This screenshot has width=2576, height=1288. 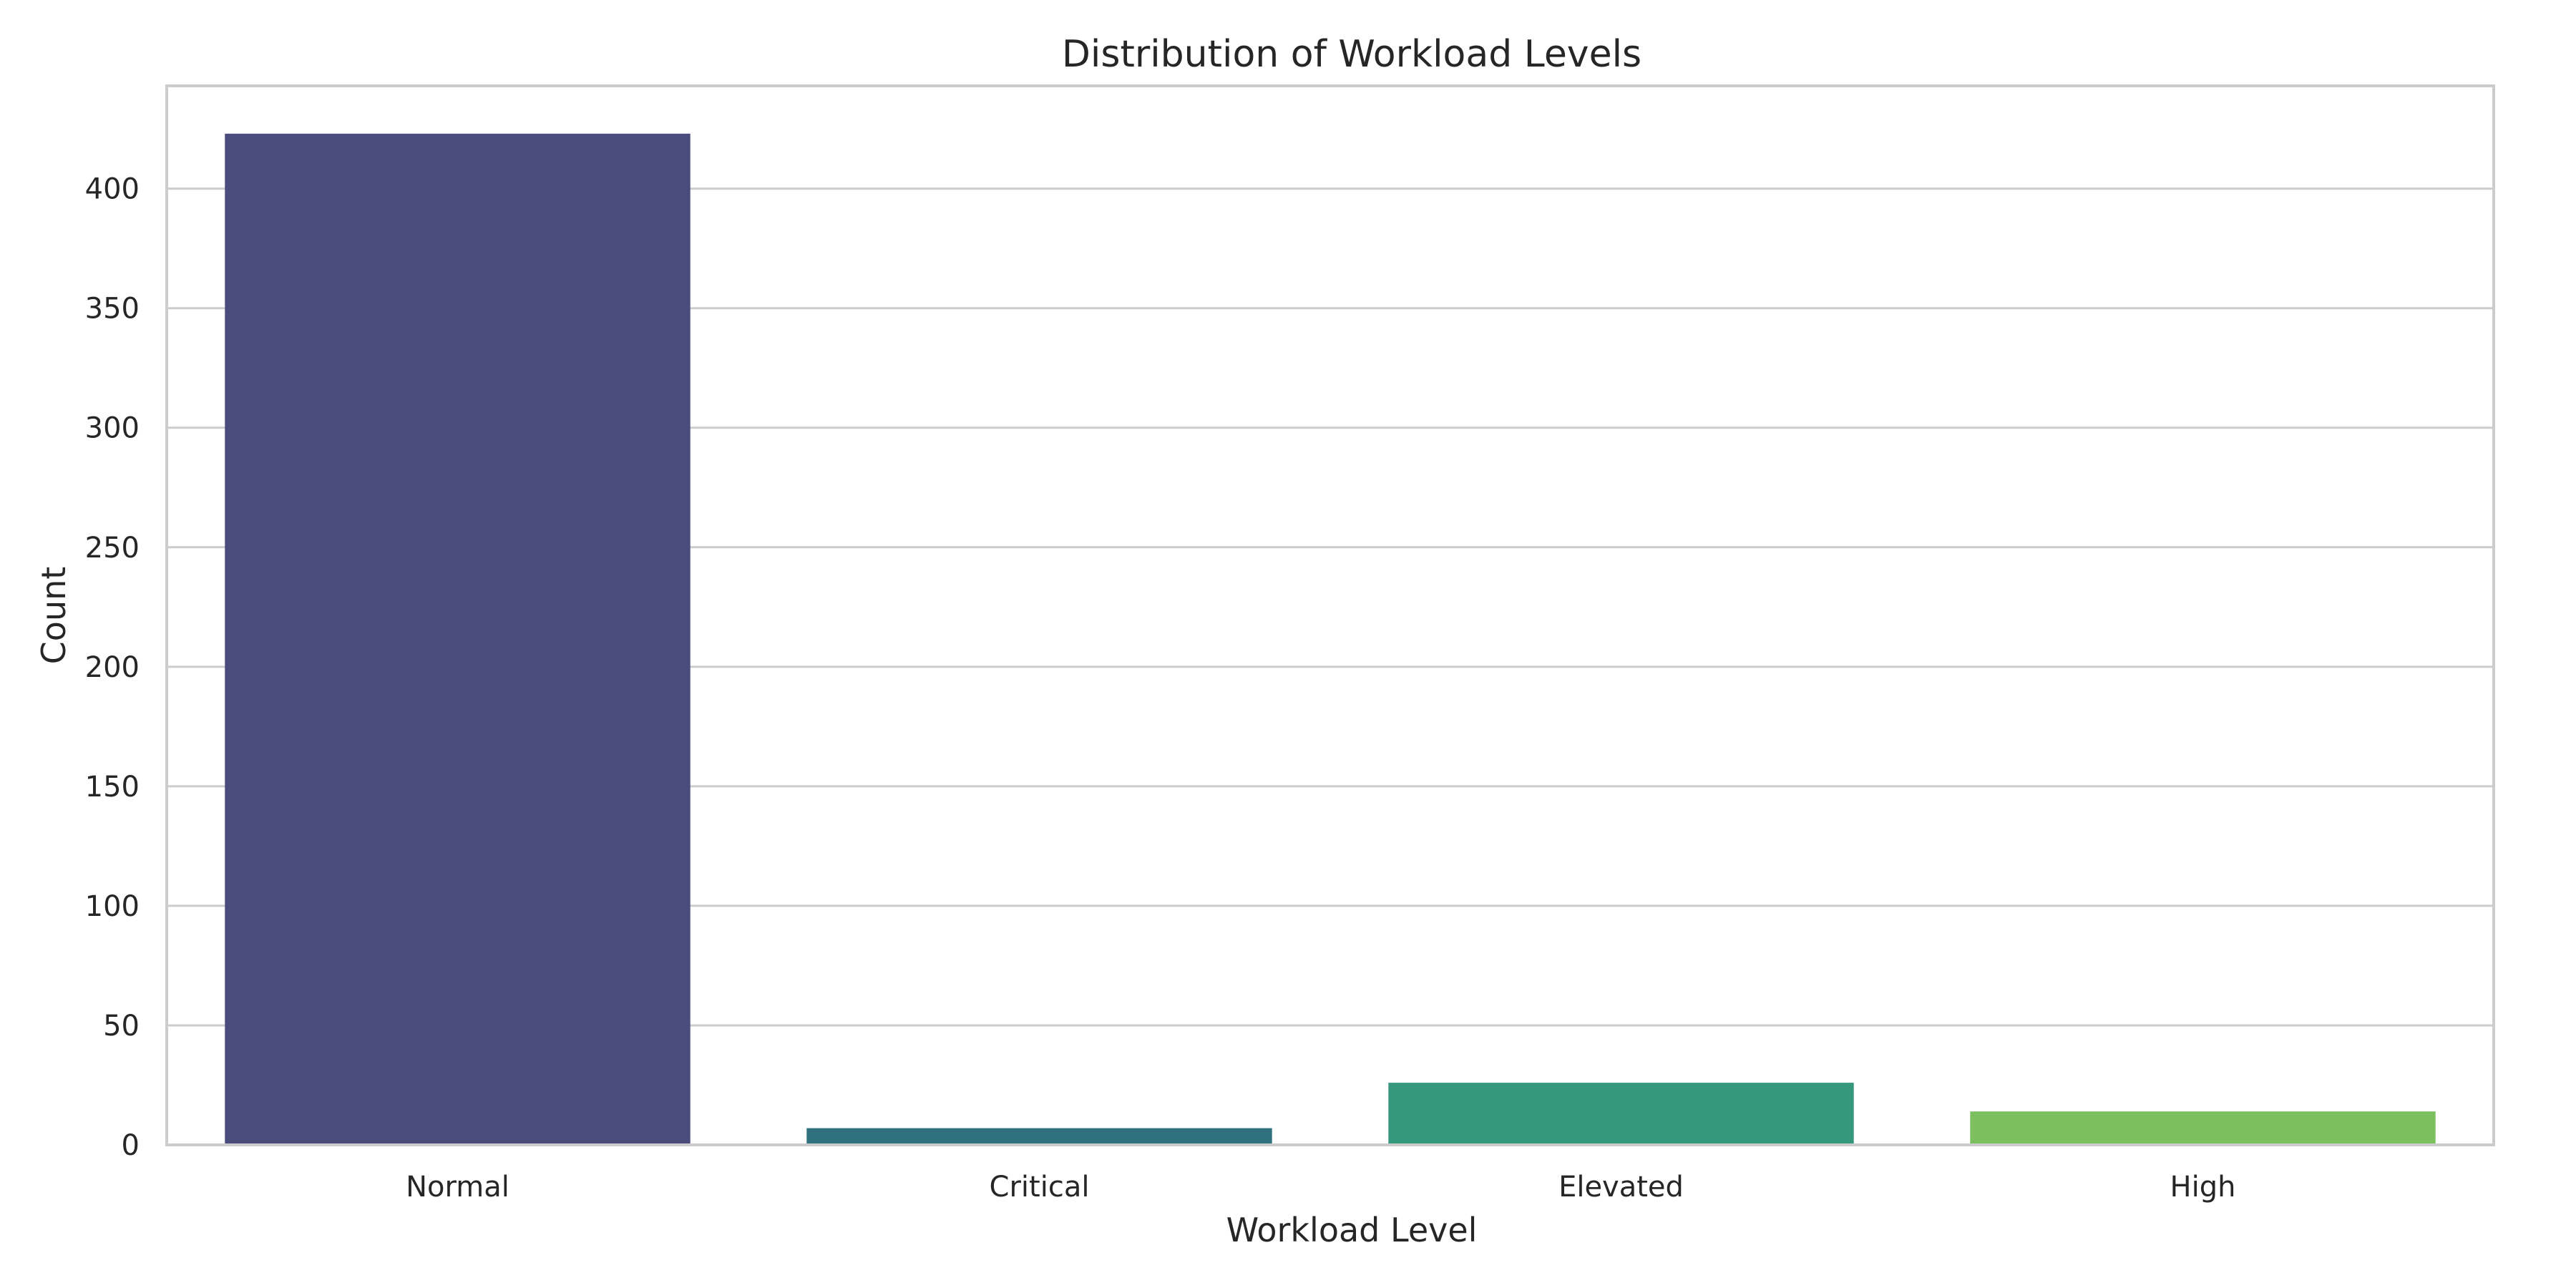 I want to click on y-tick-label: 300, so click(x=112, y=428).